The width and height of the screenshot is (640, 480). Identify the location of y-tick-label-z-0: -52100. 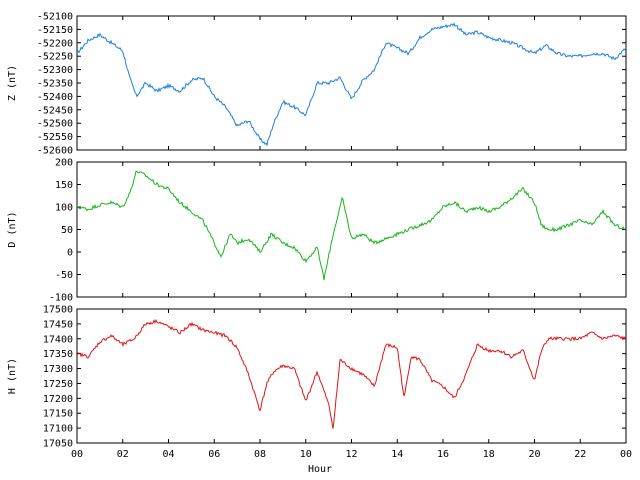
(55, 17).